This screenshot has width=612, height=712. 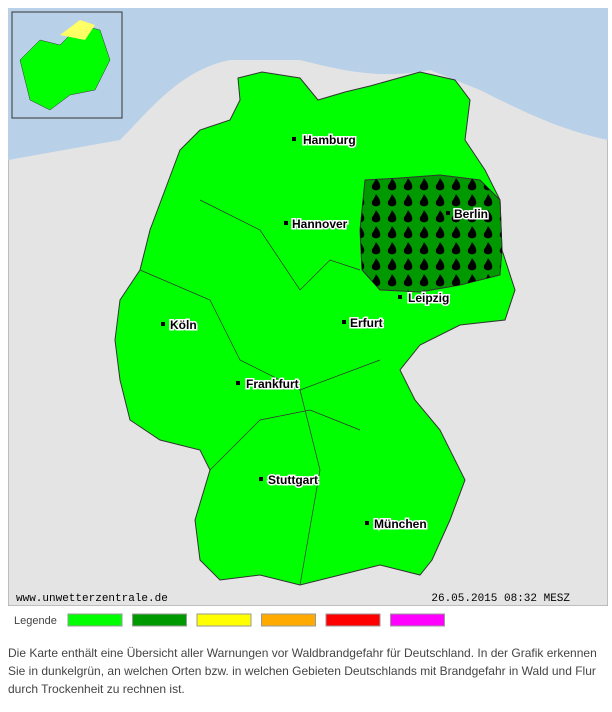 I want to click on timestamp: 26.05.2015 08:32 MESZ, so click(x=500, y=599).